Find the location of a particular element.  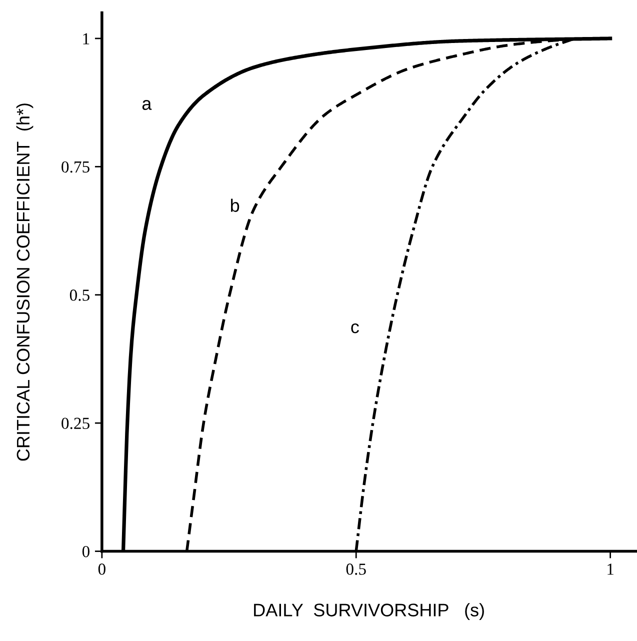

y-tick-label: 0.25 is located at coordinates (76, 424).